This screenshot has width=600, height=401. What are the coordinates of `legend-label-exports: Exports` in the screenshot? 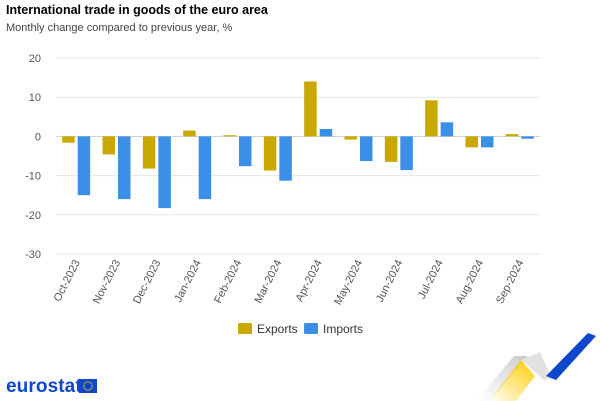 It's located at (277, 329).